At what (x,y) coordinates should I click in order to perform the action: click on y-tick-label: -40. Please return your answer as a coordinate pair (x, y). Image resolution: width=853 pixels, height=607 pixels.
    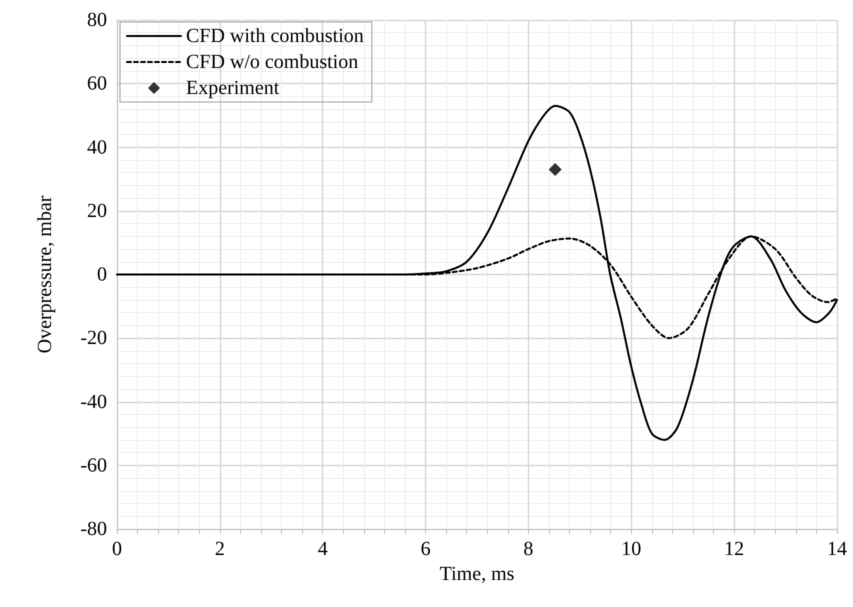
    Looking at the image, I should click on (93, 401).